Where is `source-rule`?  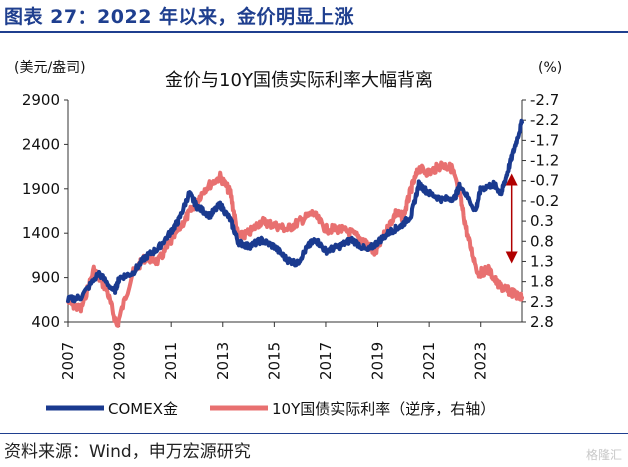 source-rule is located at coordinates (314, 433).